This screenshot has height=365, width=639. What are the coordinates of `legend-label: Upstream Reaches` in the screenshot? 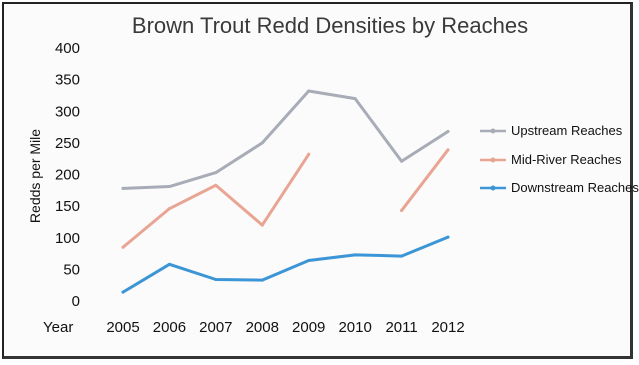 It's located at (567, 130).